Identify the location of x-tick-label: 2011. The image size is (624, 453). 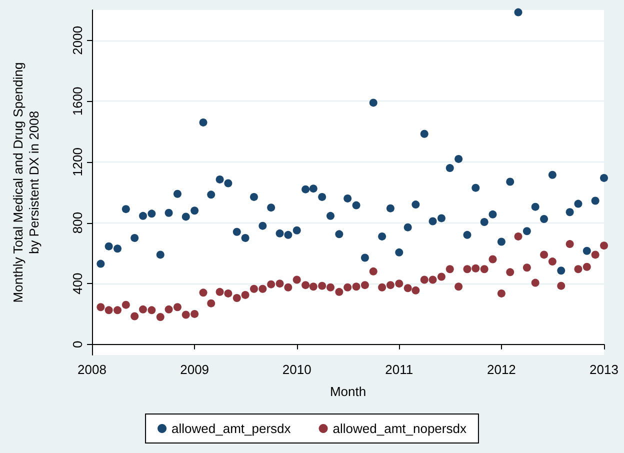
(399, 369).